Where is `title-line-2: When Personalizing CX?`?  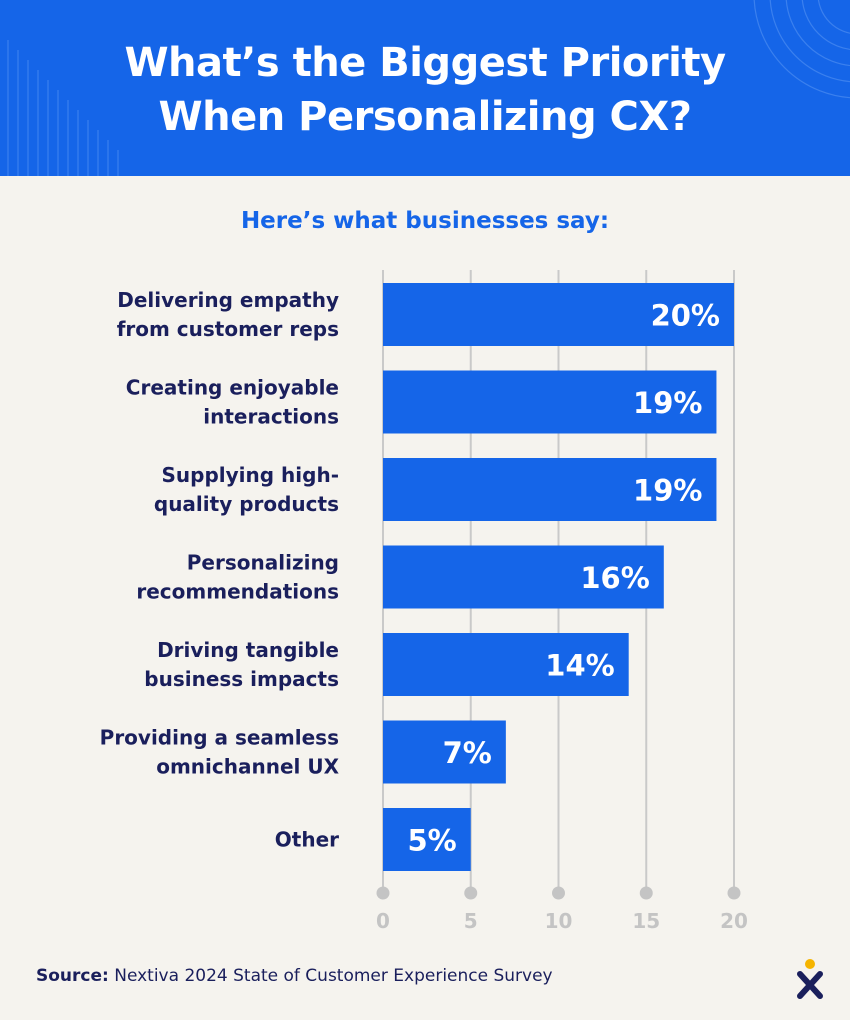 title-line-2: When Personalizing CX? is located at coordinates (425, 117).